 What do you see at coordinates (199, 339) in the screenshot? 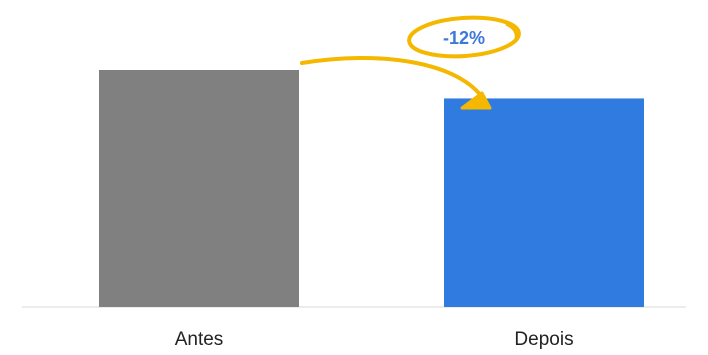
I see `category-label-antes: Antes` at bounding box center [199, 339].